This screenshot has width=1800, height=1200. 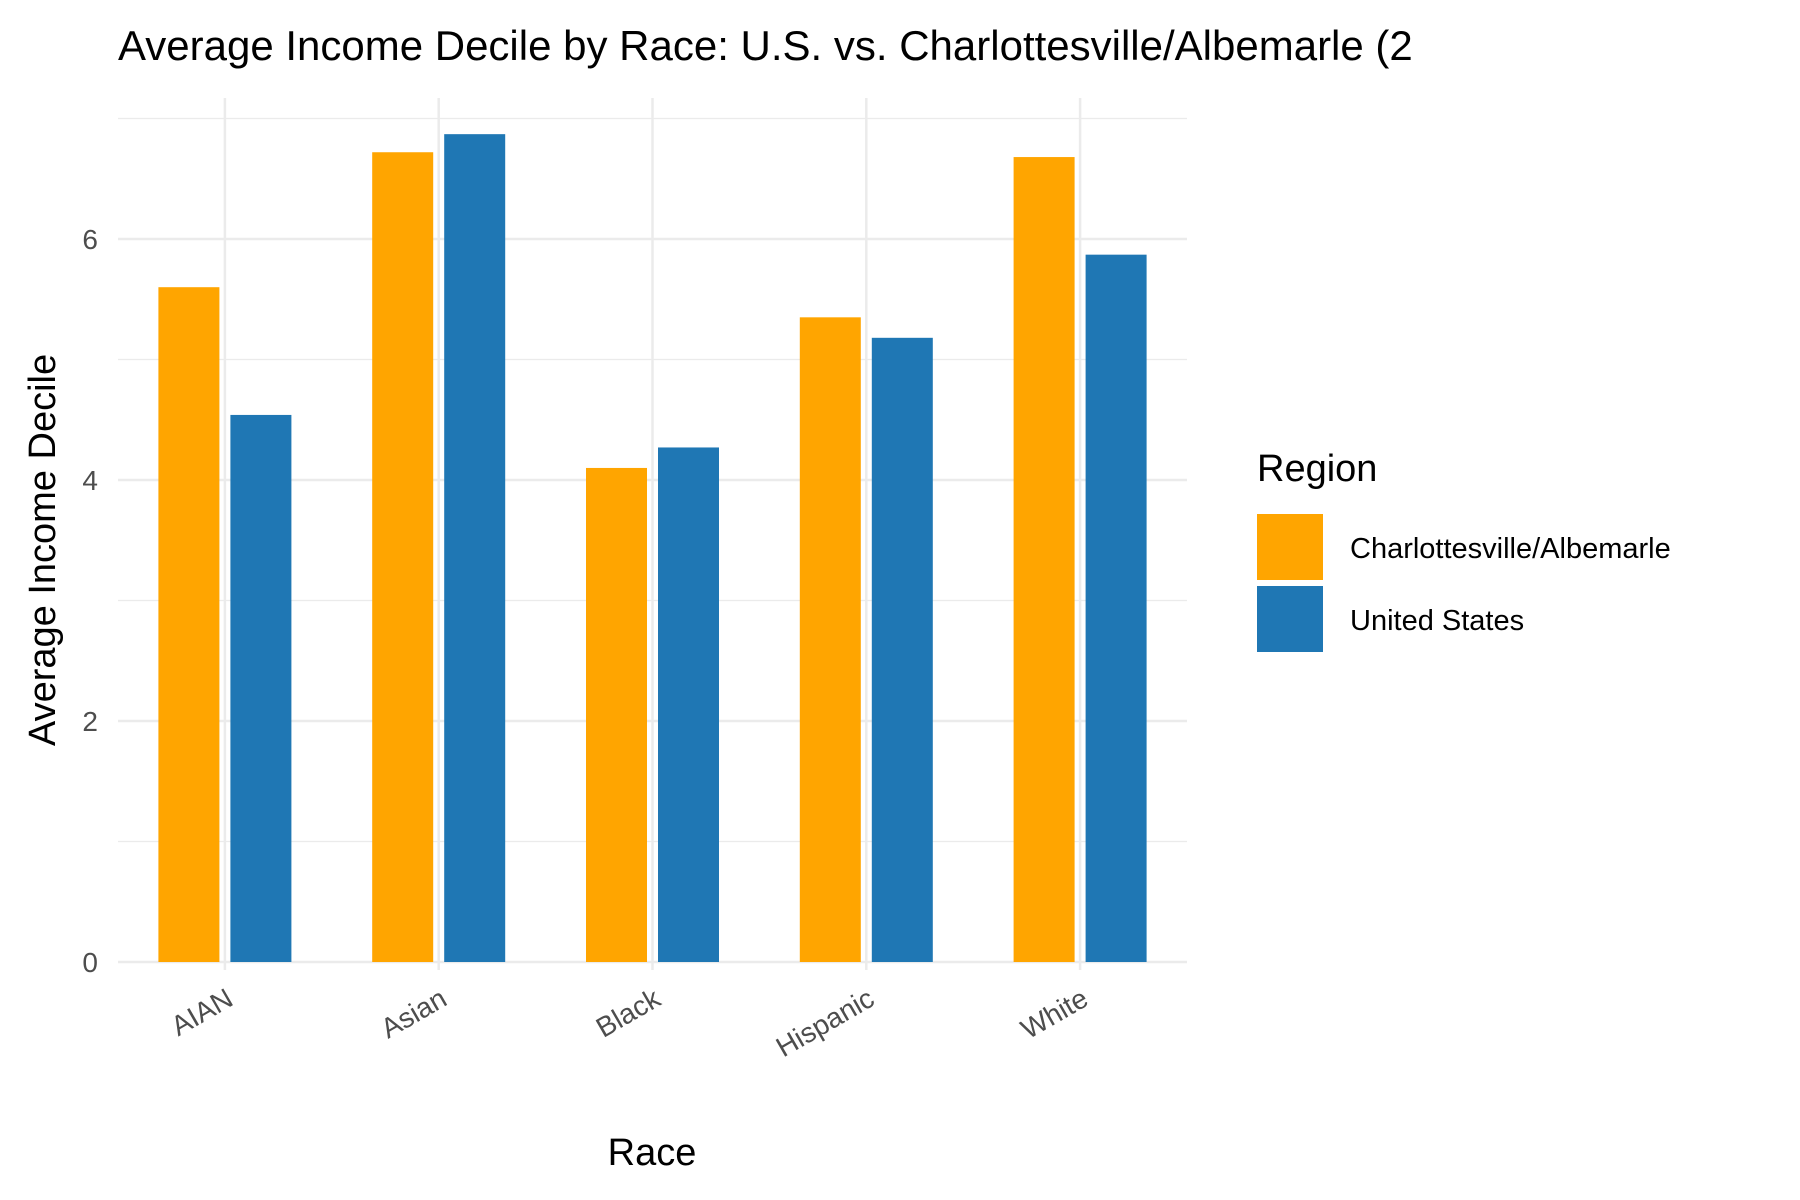 I want to click on bar-asian-charlottesville-albemarle, so click(x=403, y=557).